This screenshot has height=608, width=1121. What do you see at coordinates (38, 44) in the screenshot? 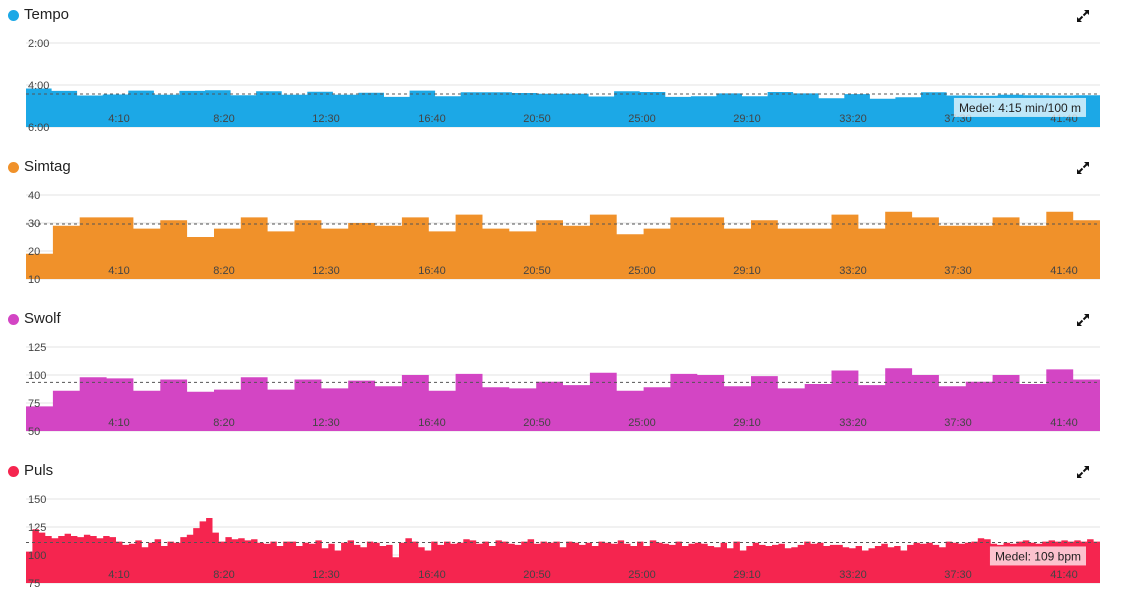
I see `tempo-y-tick-label: 2:00` at bounding box center [38, 44].